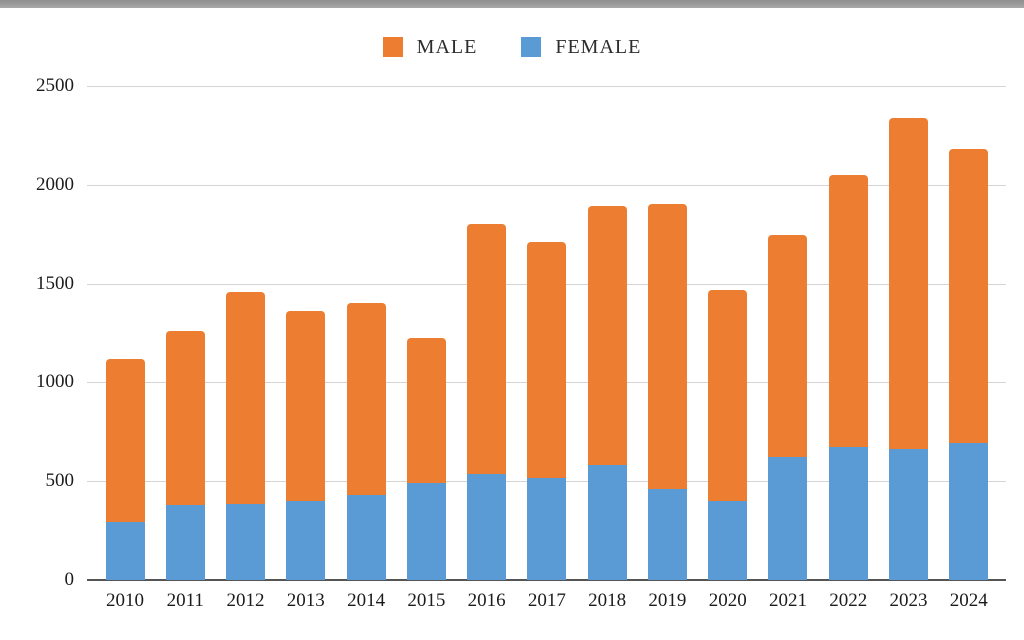 The image size is (1024, 640). What do you see at coordinates (55, 184) in the screenshot?
I see `y-tick-label-2000: 2000` at bounding box center [55, 184].